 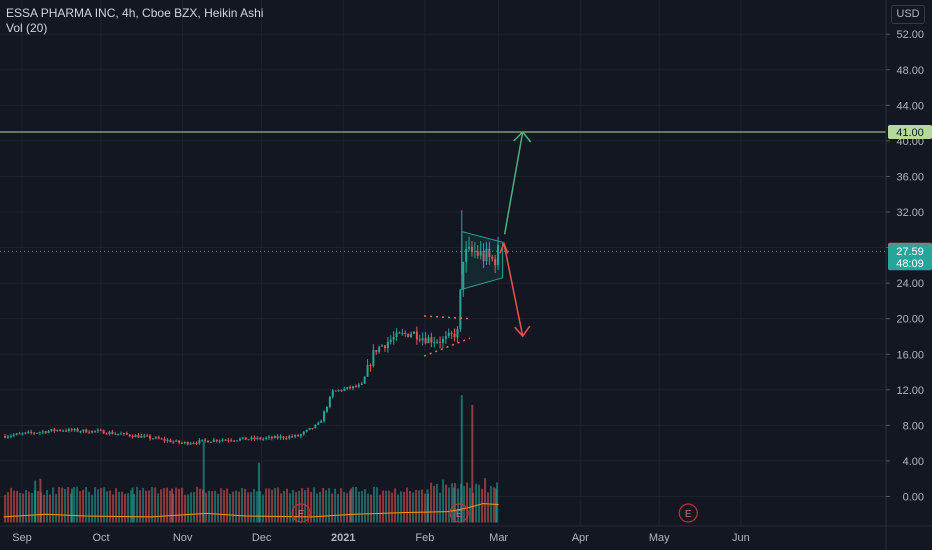 I want to click on up-arrow-head, so click(x=522, y=136).